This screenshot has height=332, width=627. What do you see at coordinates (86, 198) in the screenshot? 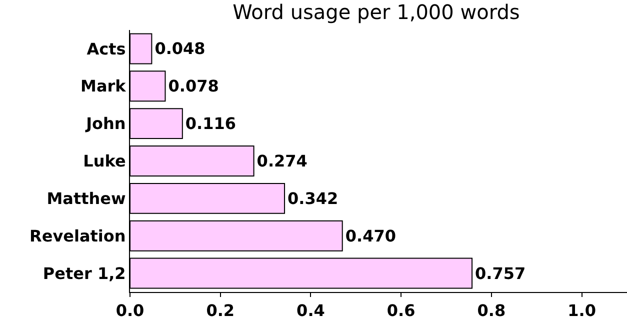
I see `y-tick-label: Matthew` at bounding box center [86, 198].